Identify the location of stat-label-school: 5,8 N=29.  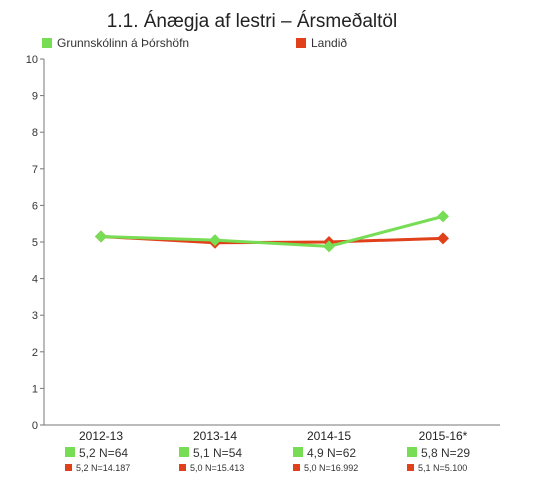
(445, 453).